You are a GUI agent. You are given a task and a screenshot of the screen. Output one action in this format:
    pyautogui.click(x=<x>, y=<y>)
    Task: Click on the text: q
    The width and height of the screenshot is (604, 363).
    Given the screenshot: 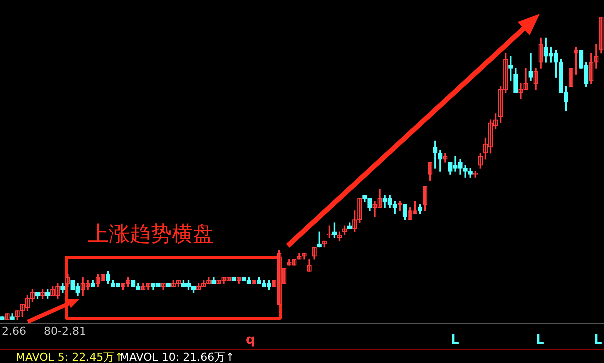 What is the action you would take?
    pyautogui.click(x=251, y=340)
    